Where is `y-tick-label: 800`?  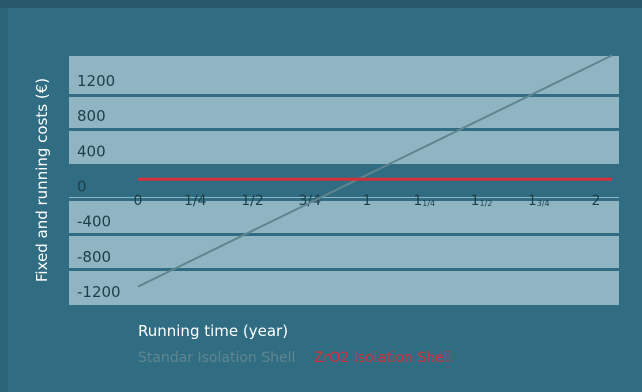 y-tick-label: 800 is located at coordinates (91, 116).